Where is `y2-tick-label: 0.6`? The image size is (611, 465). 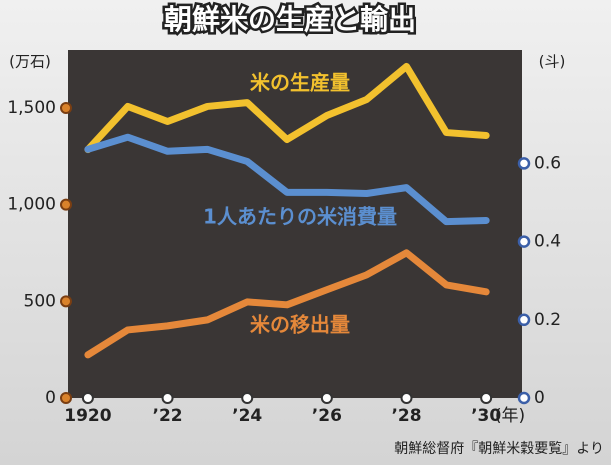 y2-tick-label: 0.6 is located at coordinates (547, 163).